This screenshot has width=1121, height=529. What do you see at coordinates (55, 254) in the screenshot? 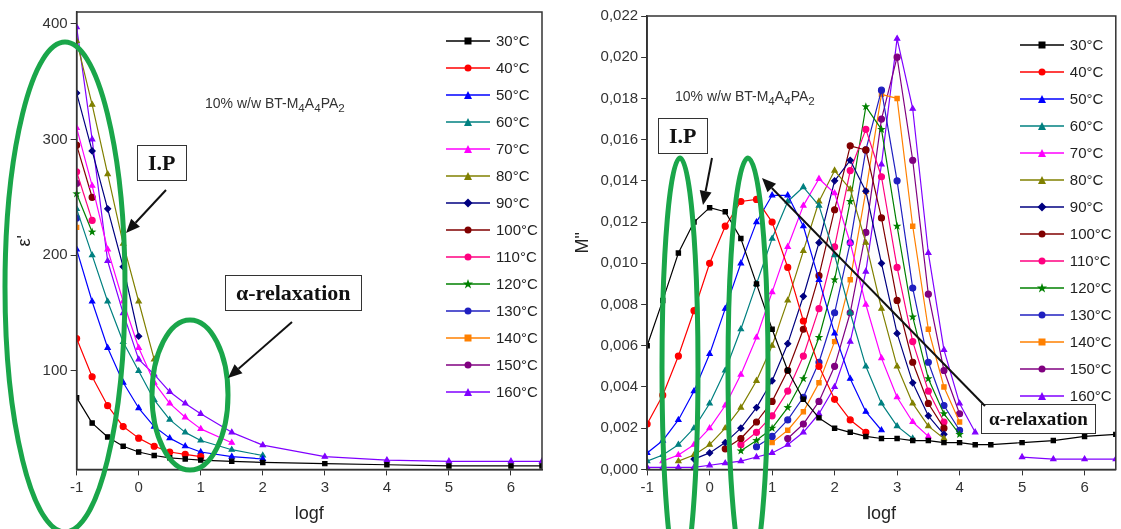
I see `y-tick-label: 200` at bounding box center [55, 254].